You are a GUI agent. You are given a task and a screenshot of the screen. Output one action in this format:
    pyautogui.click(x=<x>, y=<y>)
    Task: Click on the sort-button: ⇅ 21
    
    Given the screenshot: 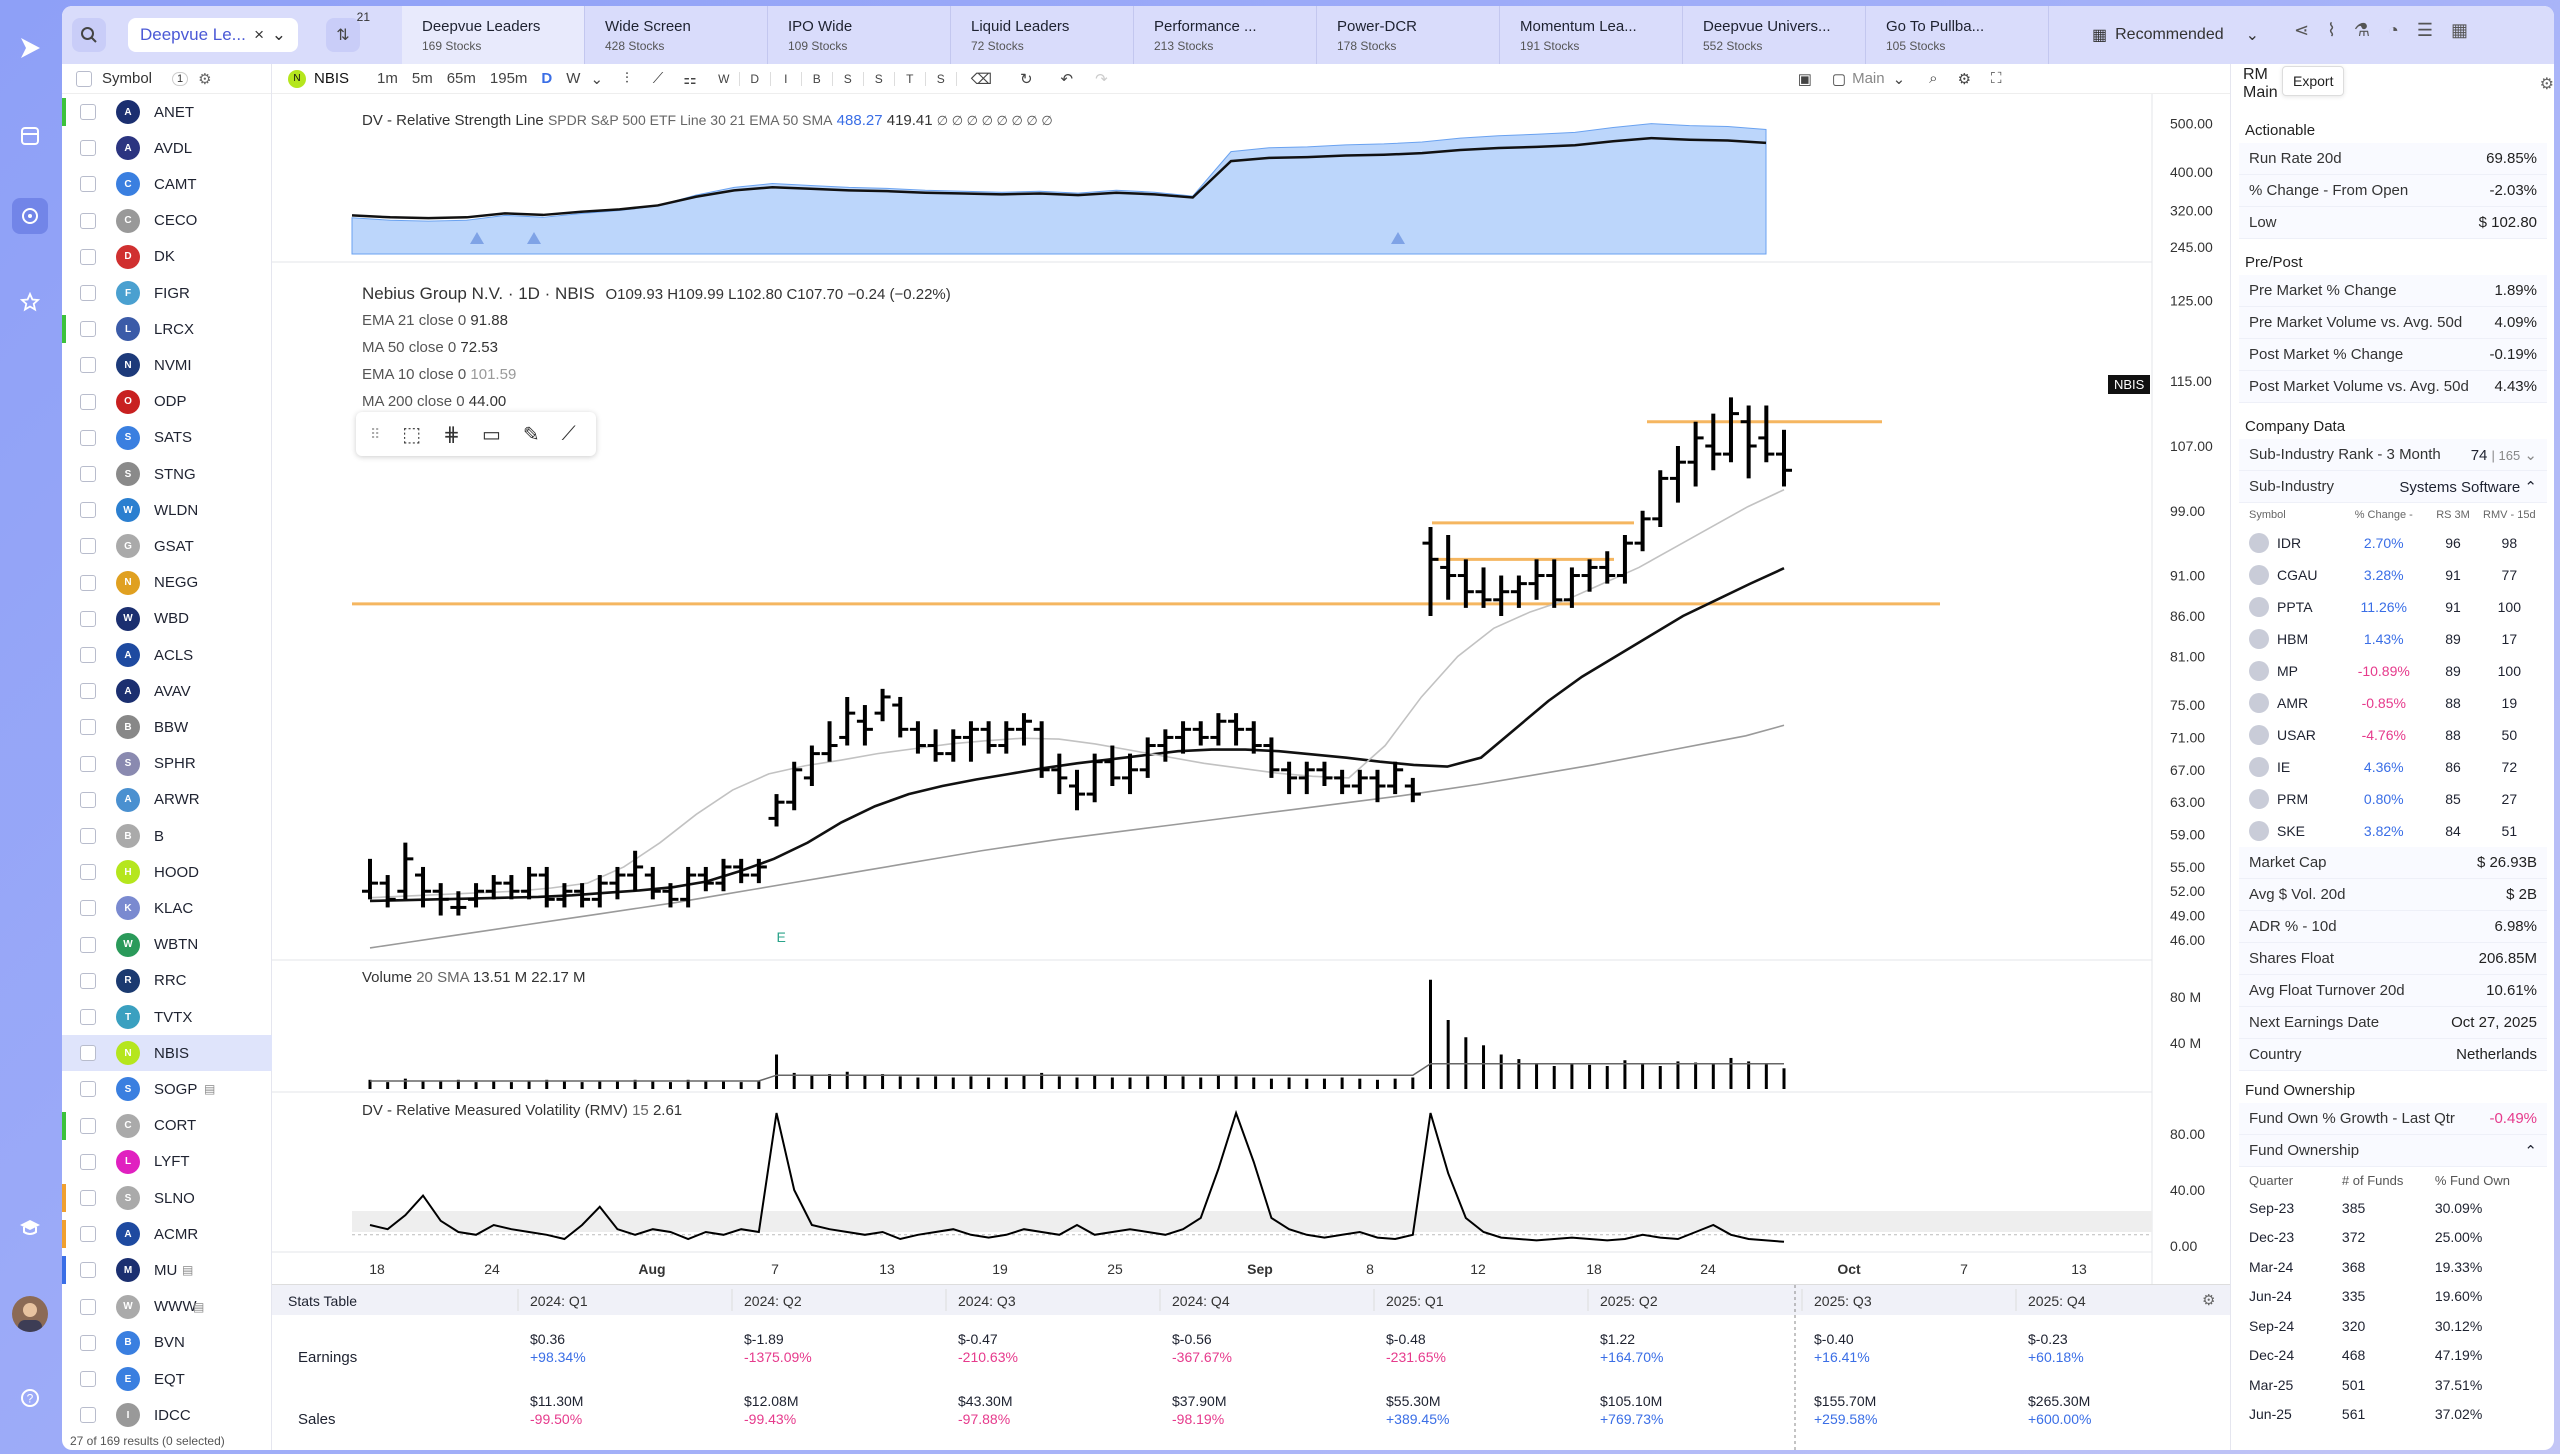 What is the action you would take?
    pyautogui.click(x=348, y=31)
    